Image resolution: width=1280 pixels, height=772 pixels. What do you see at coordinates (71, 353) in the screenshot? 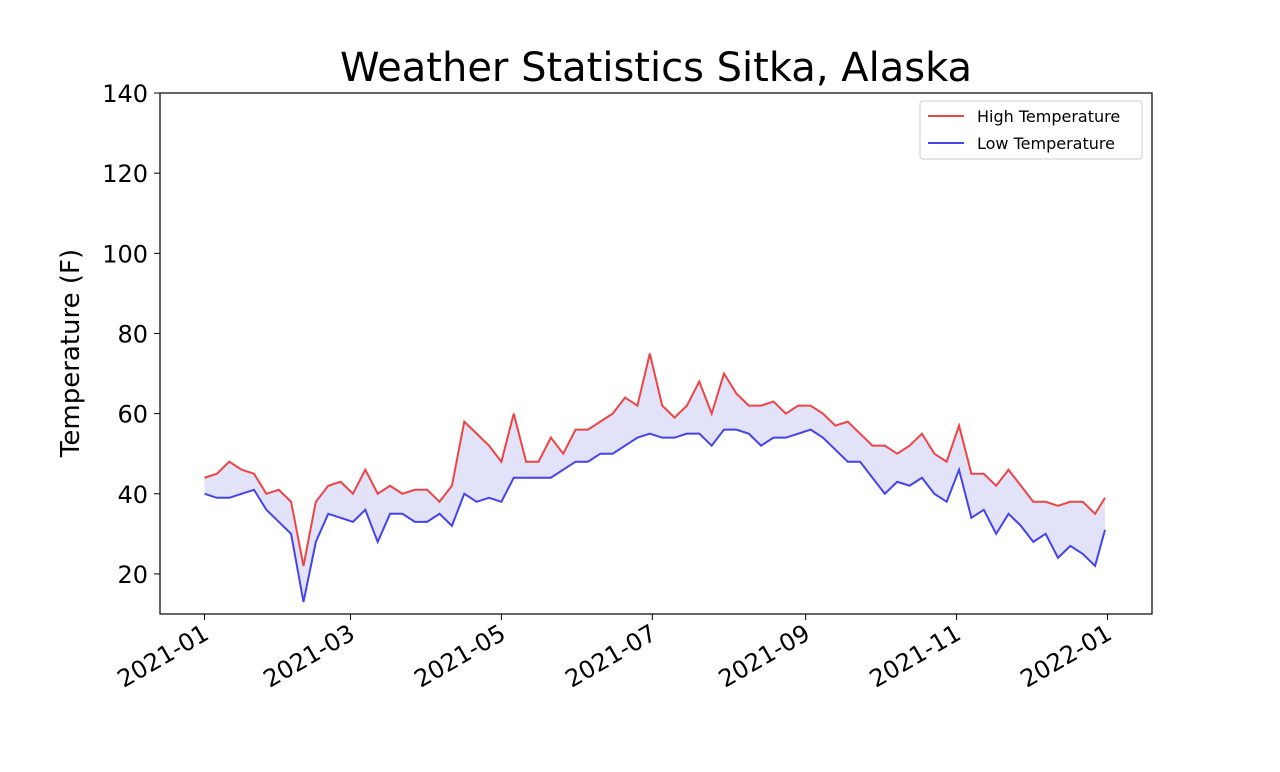
I see `y-axis-label: Temperature (F)` at bounding box center [71, 353].